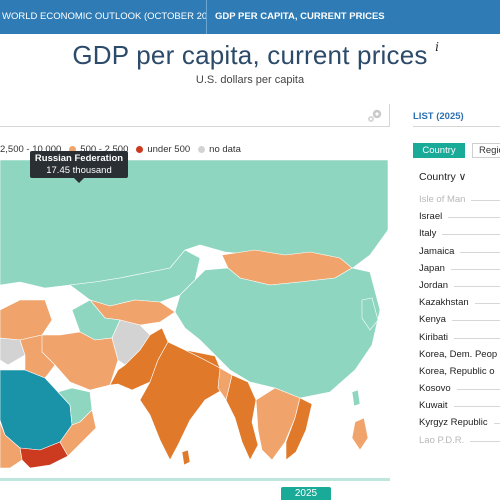 The height and width of the screenshot is (500, 500). What do you see at coordinates (437, 251) in the screenshot?
I see `list-item-label: Jamaica` at bounding box center [437, 251].